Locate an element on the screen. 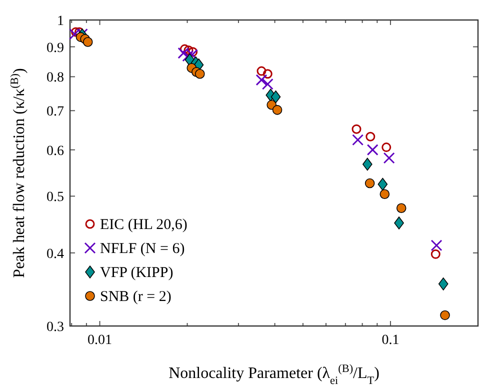  y-tick-label: 1 is located at coordinates (60, 21).